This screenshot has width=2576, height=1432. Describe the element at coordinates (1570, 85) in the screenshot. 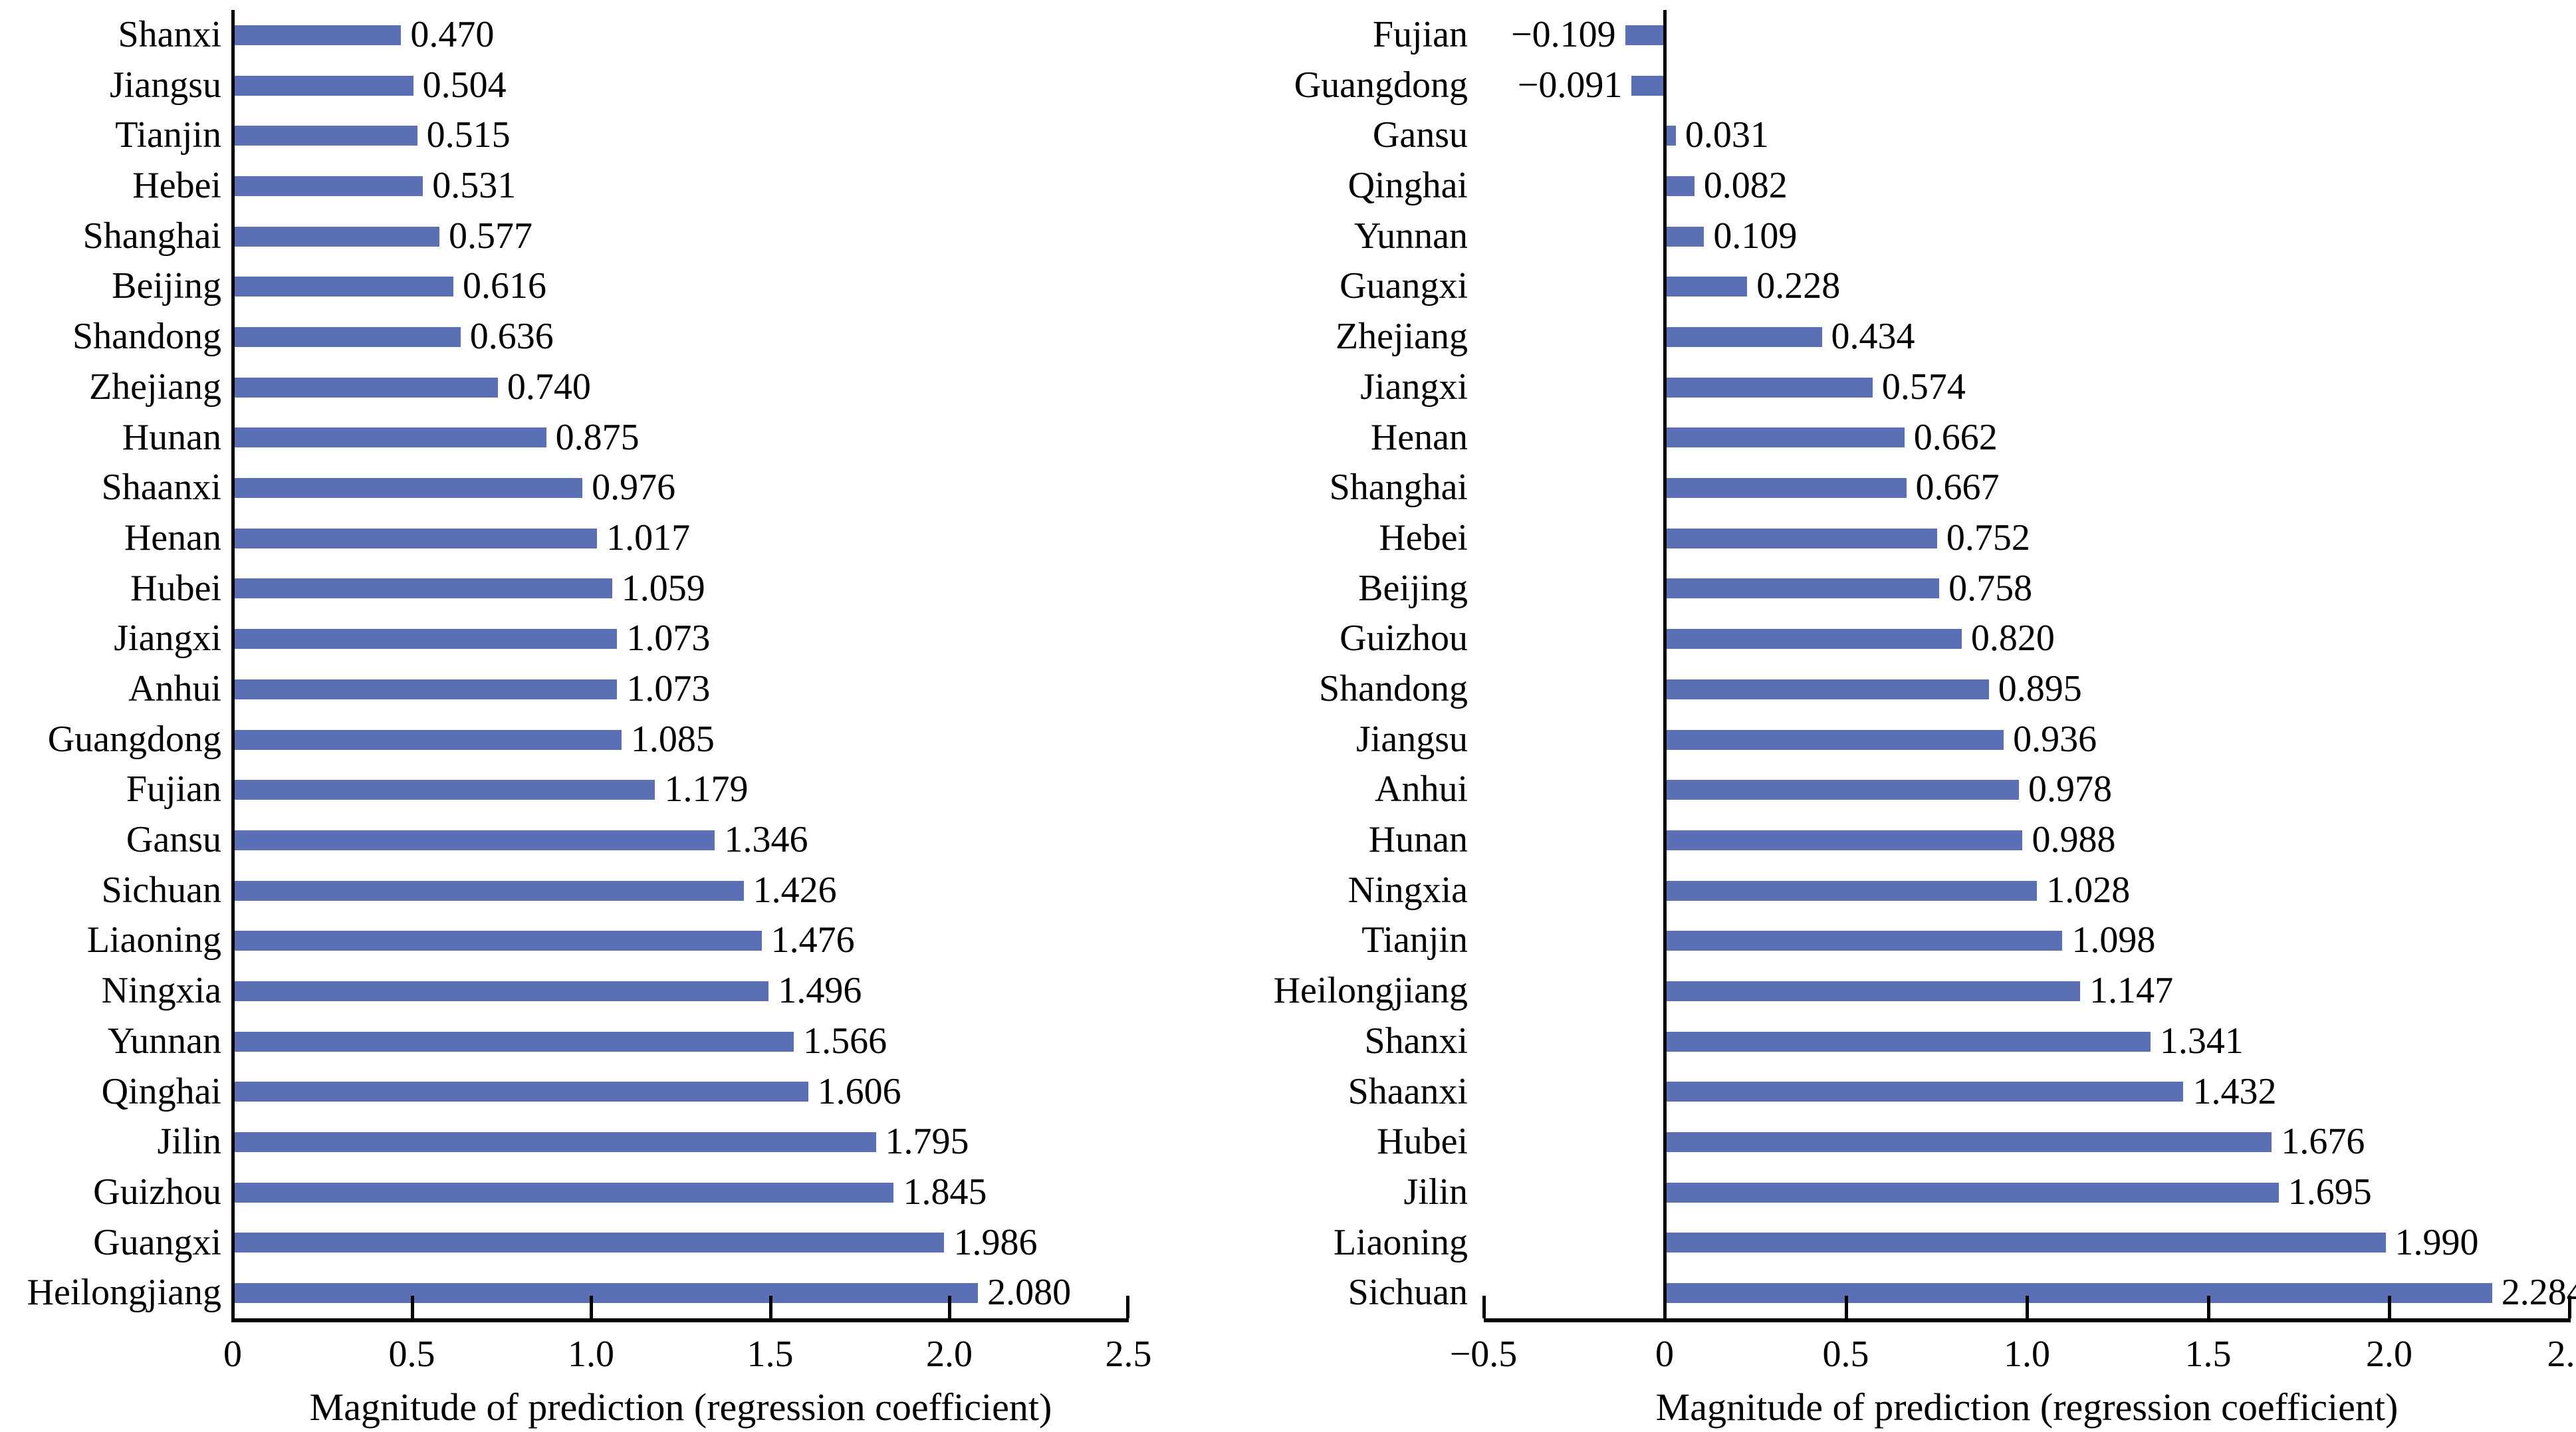

I see `bar-value-label: −0.091` at that location.